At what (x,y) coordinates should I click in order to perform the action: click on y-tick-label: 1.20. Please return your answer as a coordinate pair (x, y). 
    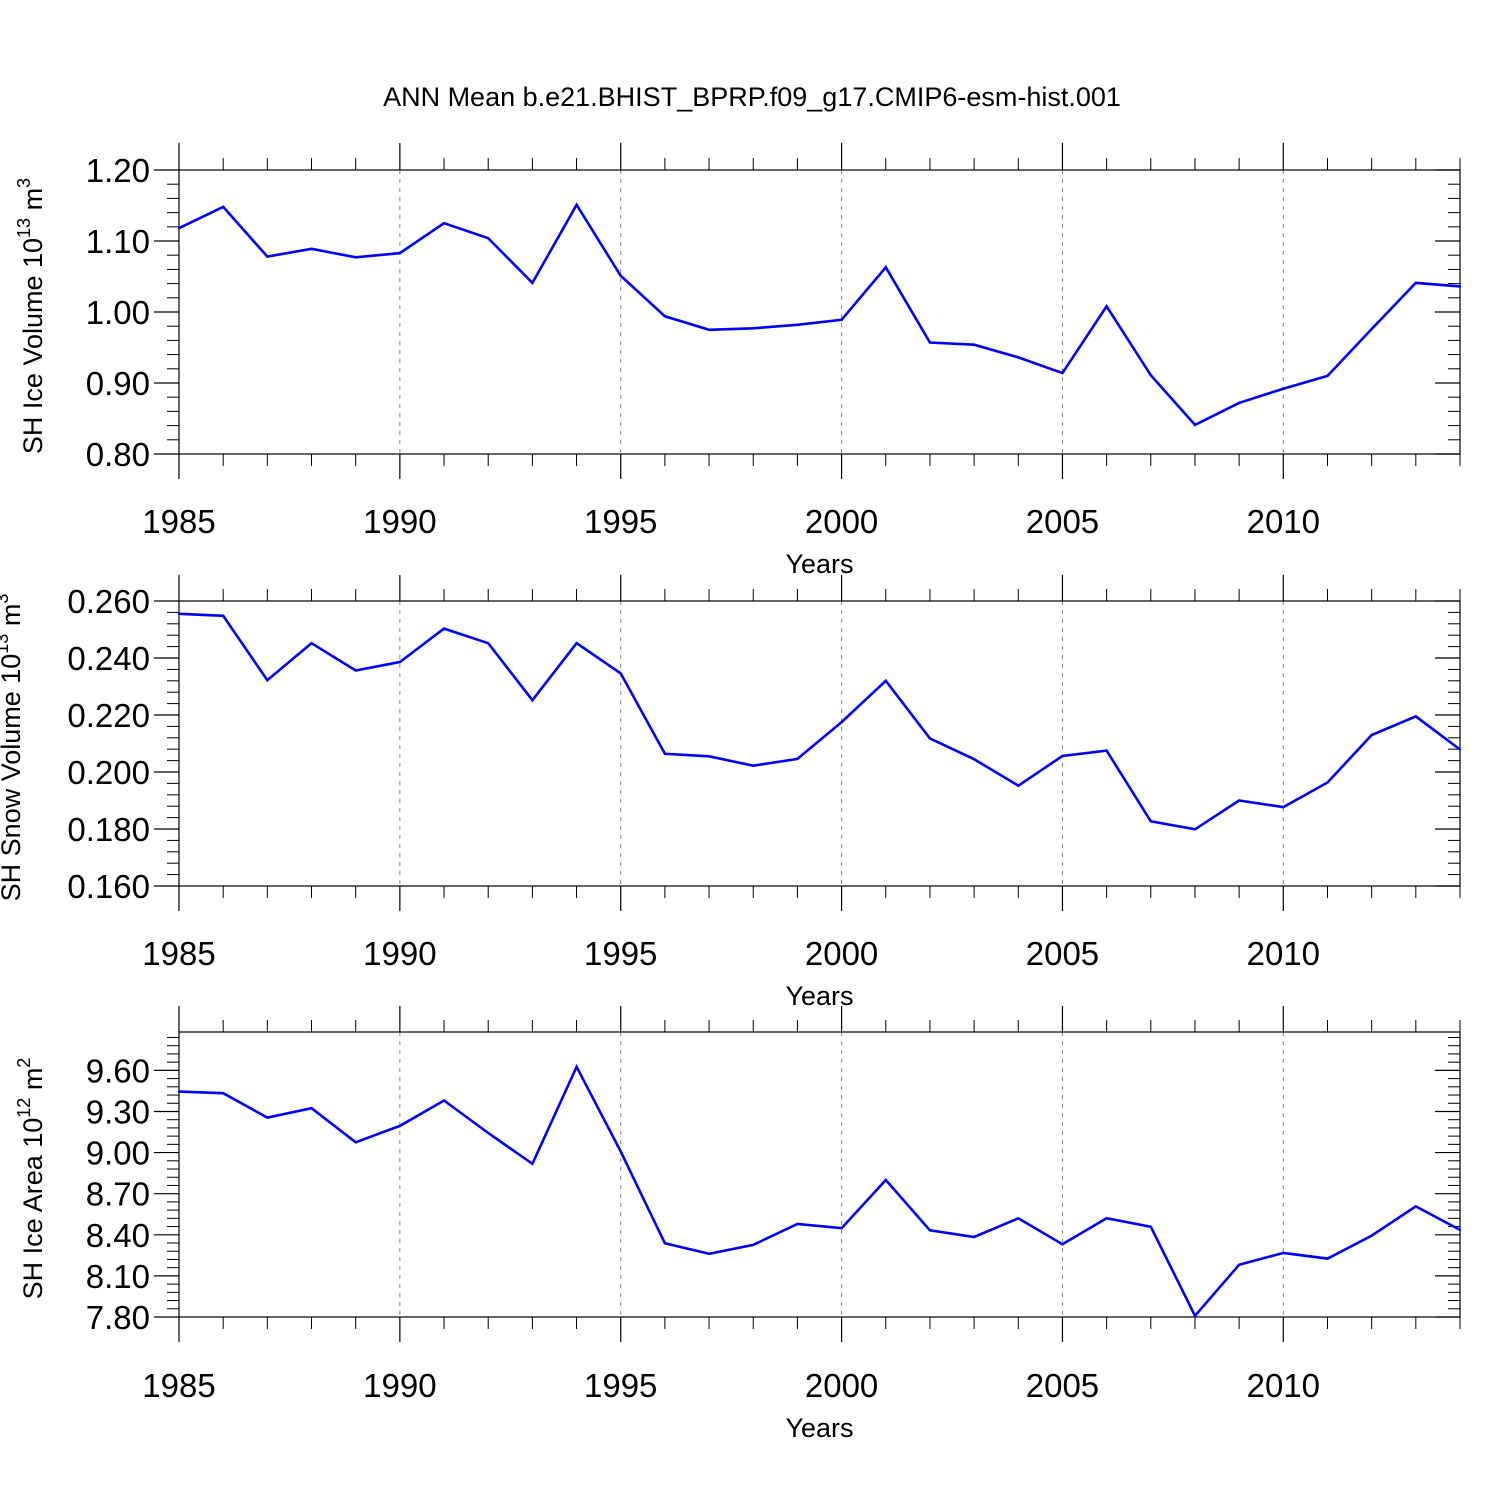
    Looking at the image, I should click on (118, 170).